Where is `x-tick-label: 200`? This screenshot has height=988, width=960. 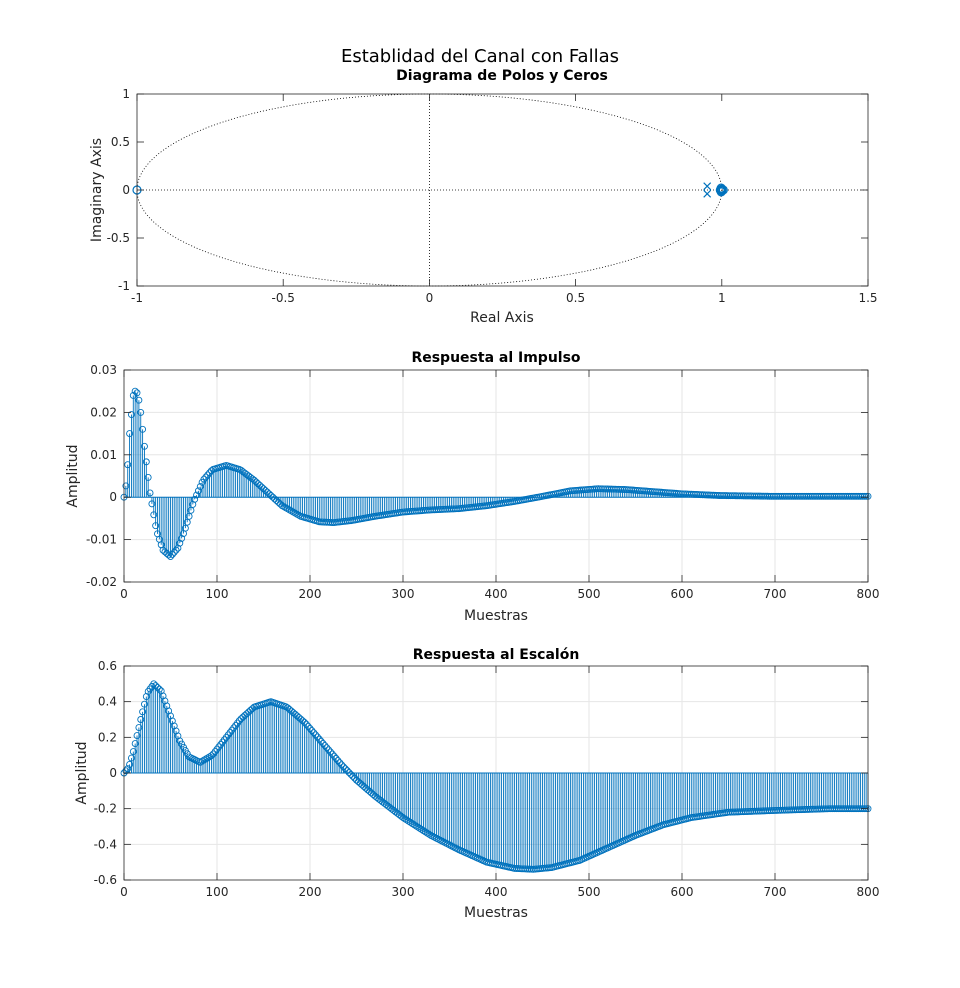
x-tick-label: 200 is located at coordinates (310, 594).